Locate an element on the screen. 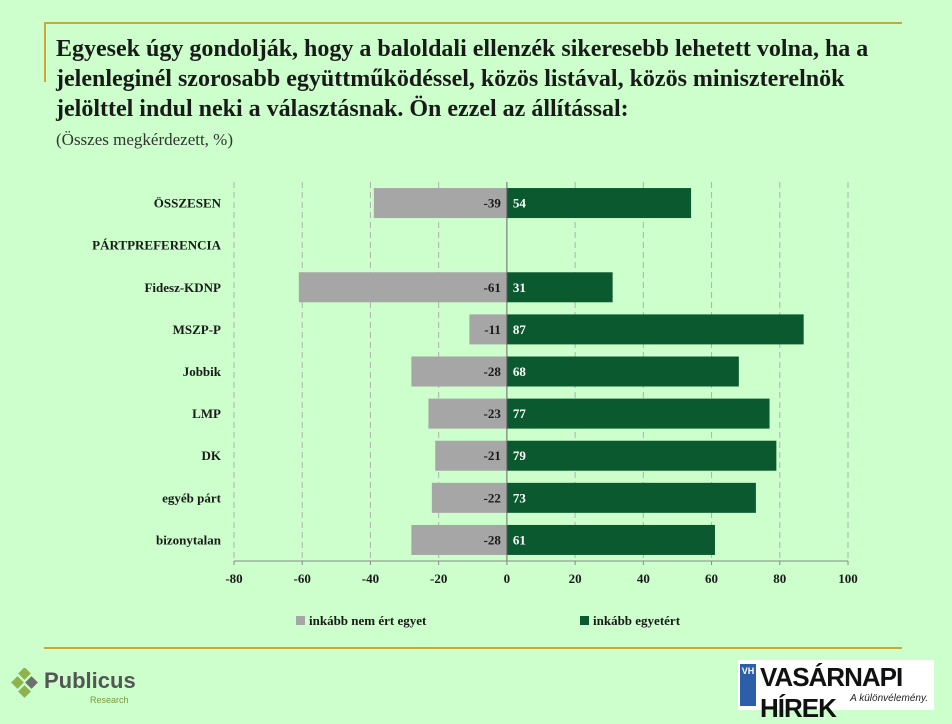 The height and width of the screenshot is (724, 952). x-tick-label: -40 is located at coordinates (370, 578).